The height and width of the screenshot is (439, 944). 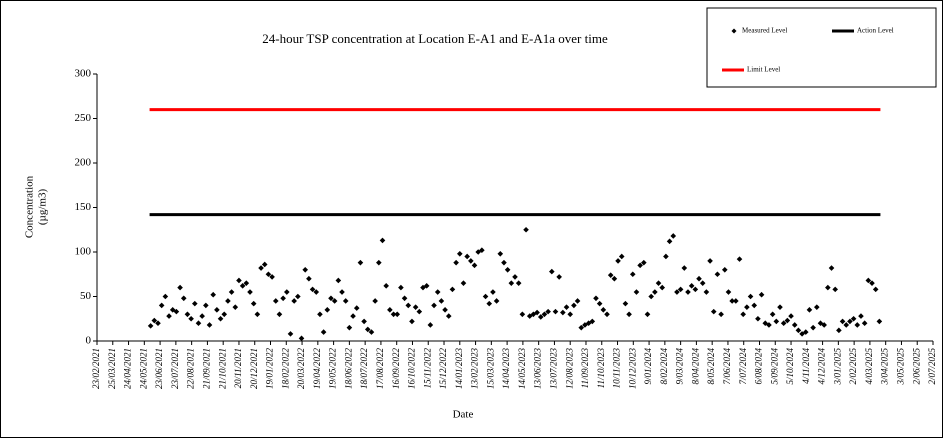 I want to click on x-tick-label: 19/04/2022, so click(x=317, y=369).